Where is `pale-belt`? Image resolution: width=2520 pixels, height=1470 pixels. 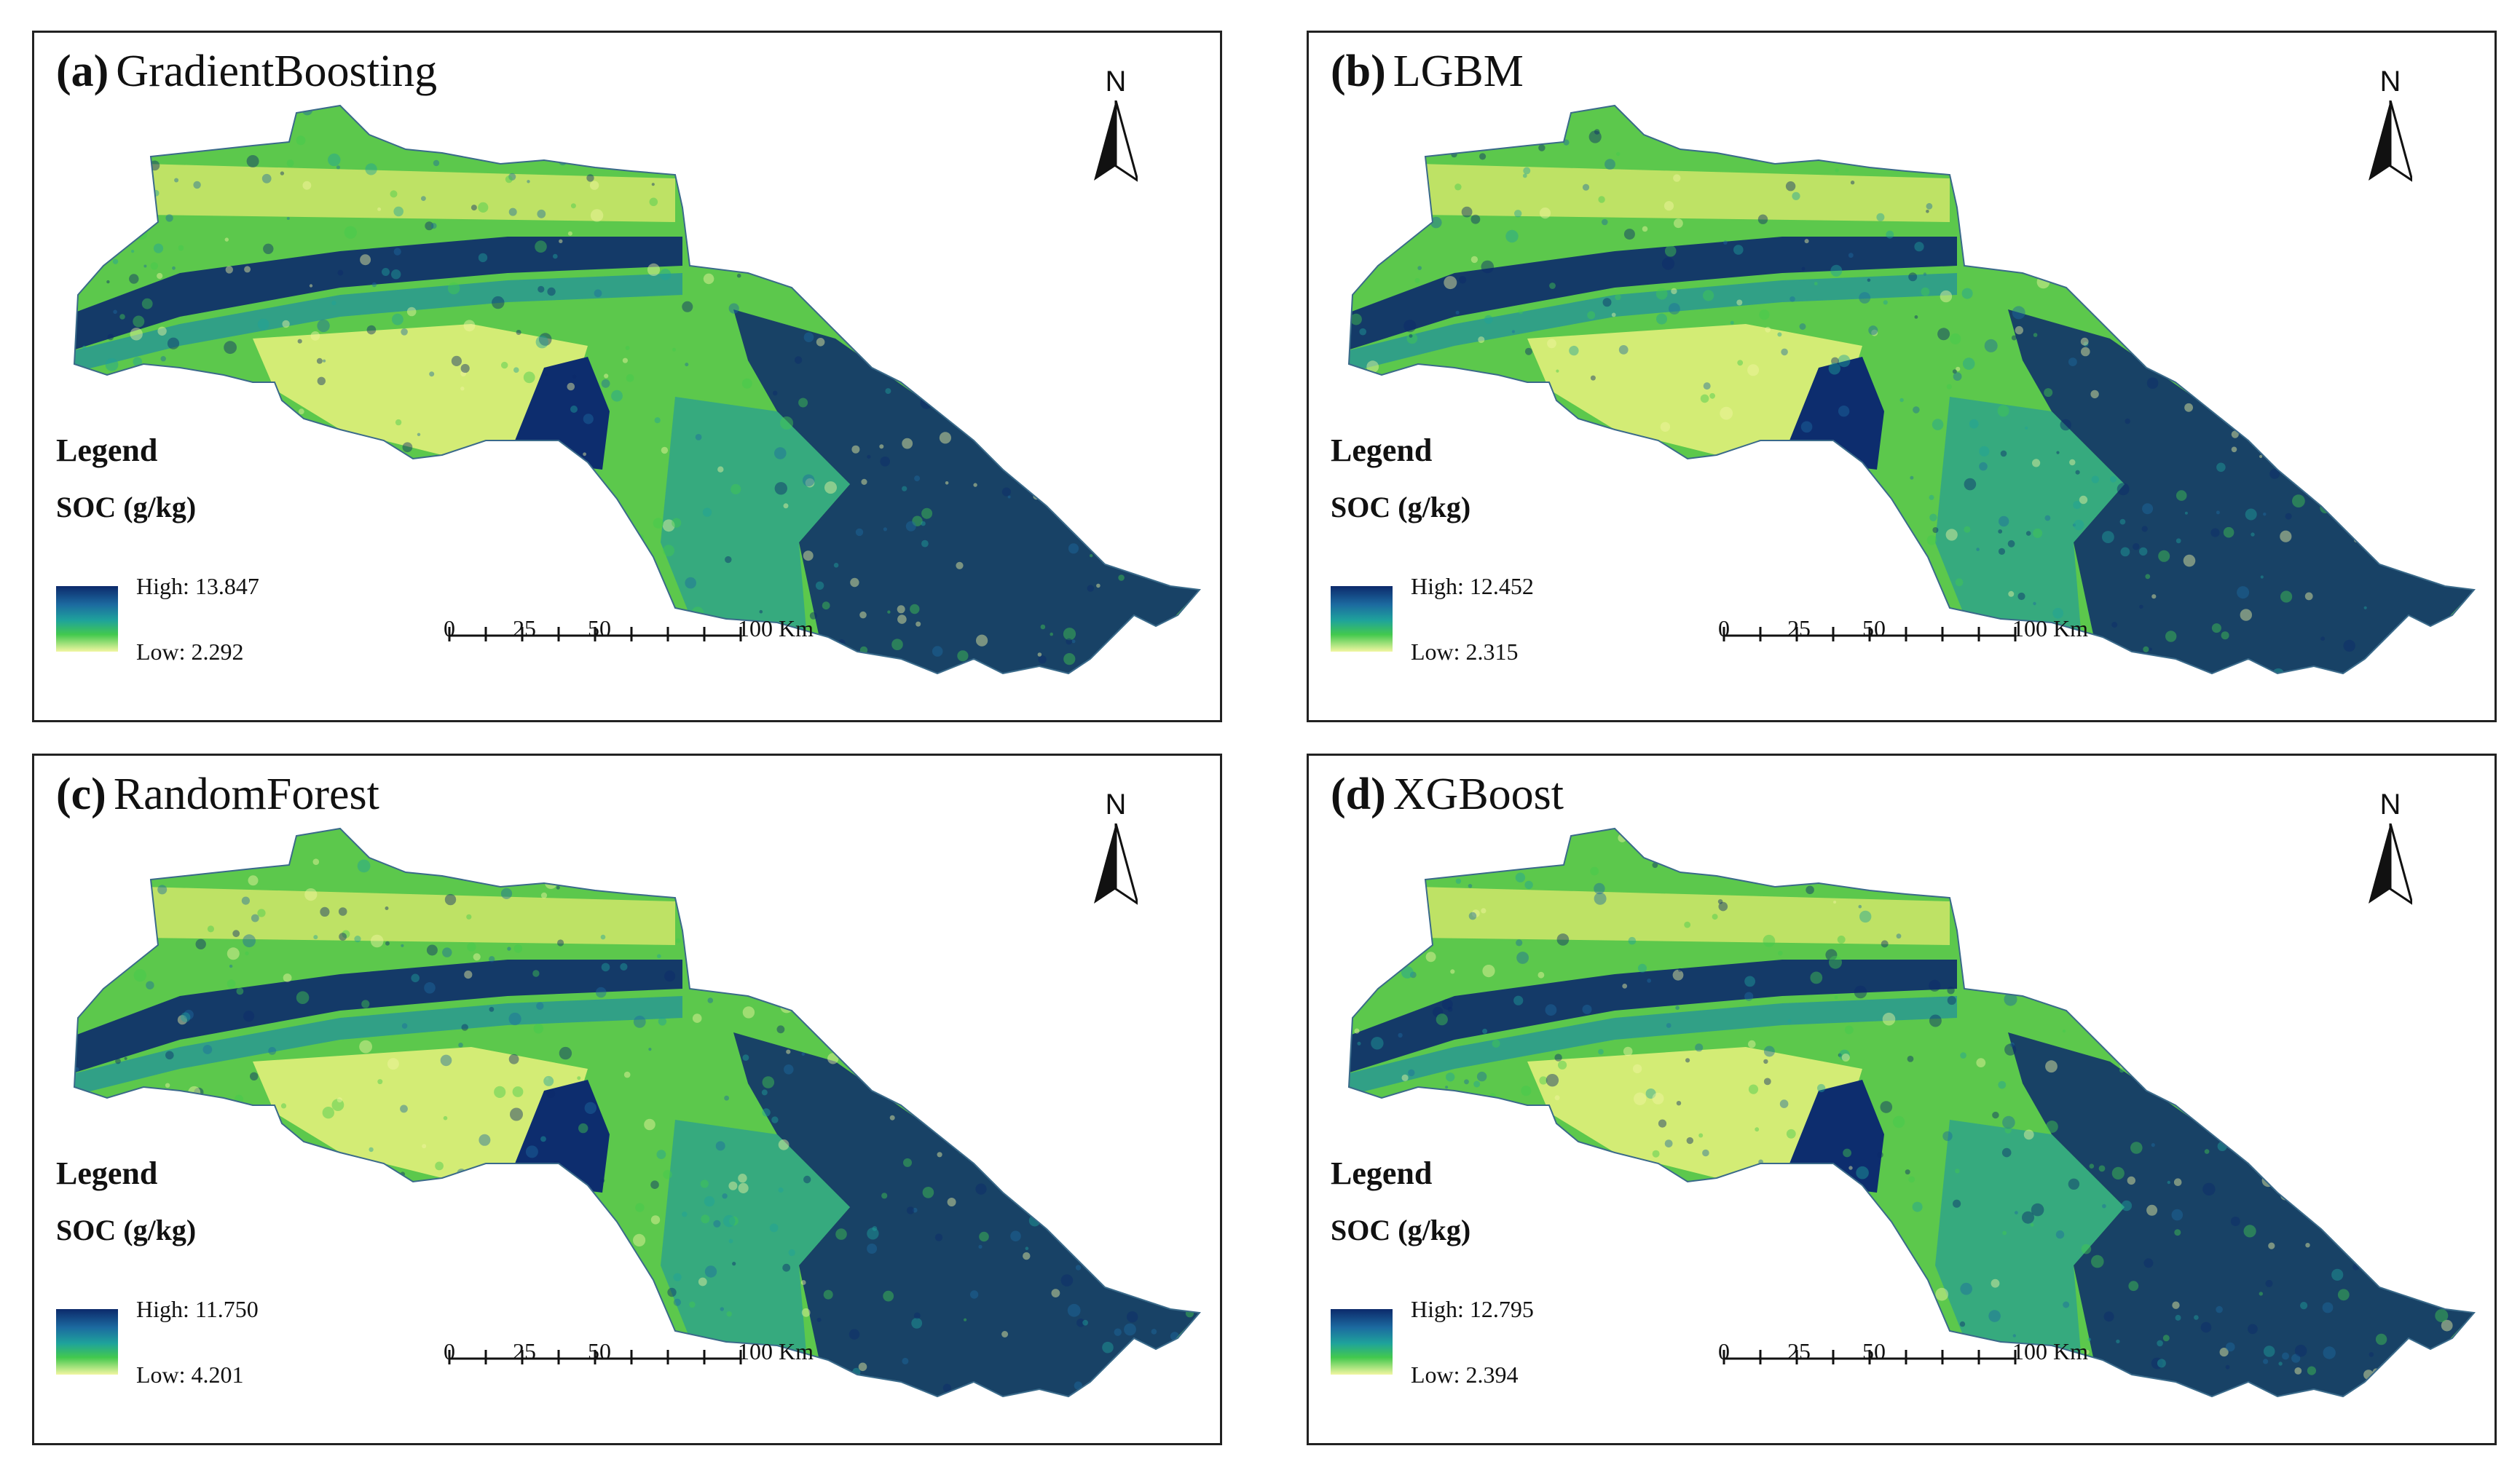 pale-belt is located at coordinates (409, 916).